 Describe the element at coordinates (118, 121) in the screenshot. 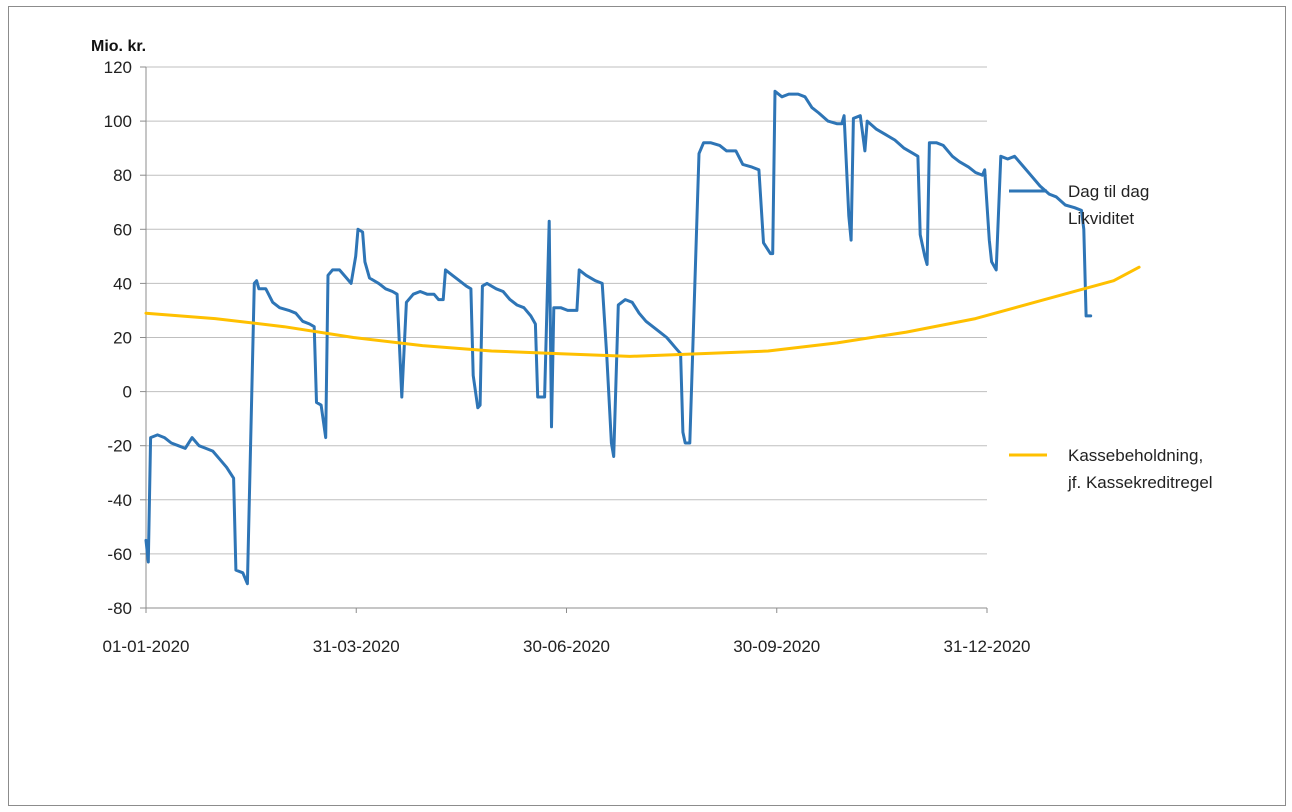

I see `y-tick-label: 100` at that location.